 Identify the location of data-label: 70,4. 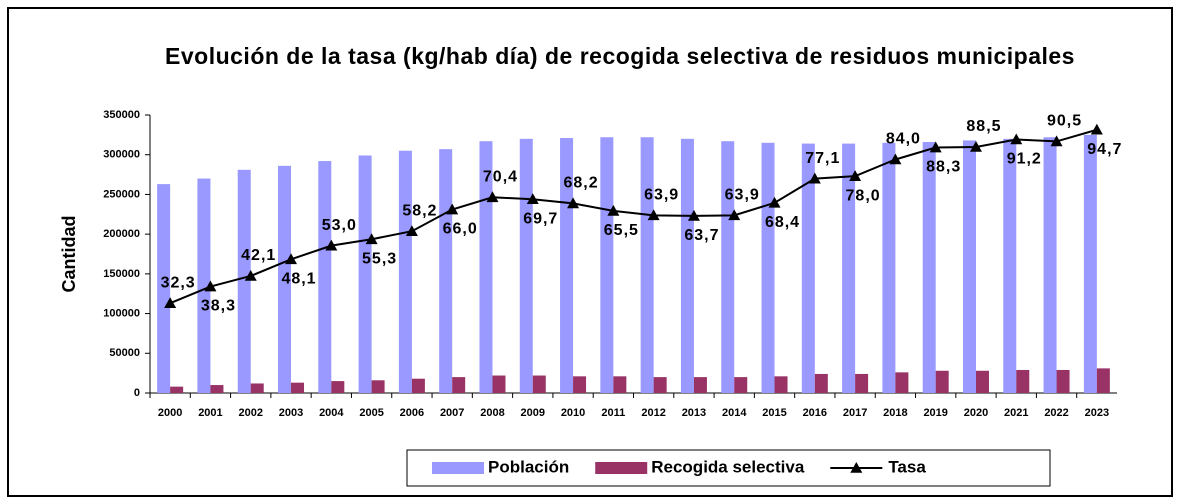
(500, 177).